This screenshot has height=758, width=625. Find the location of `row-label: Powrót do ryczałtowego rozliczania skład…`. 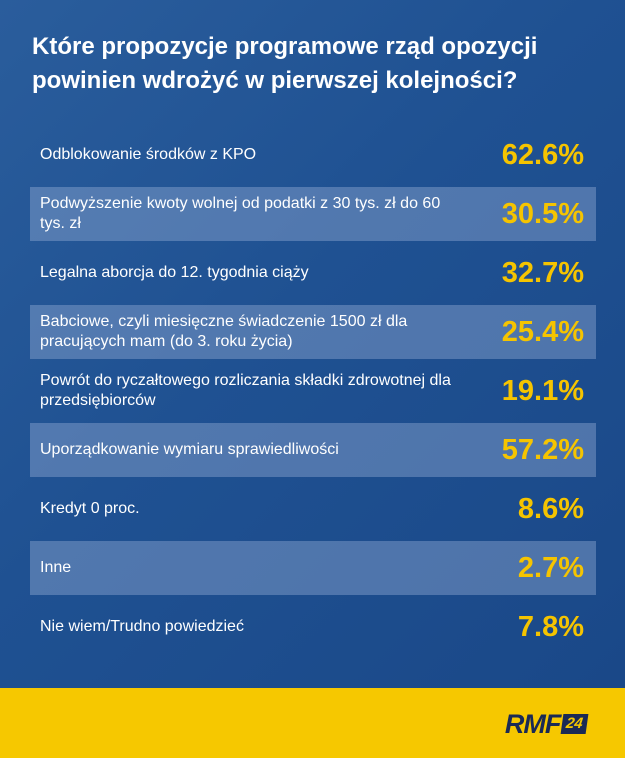

row-label: Powrót do ryczałtowego rozliczania skład… is located at coordinates (245, 390).